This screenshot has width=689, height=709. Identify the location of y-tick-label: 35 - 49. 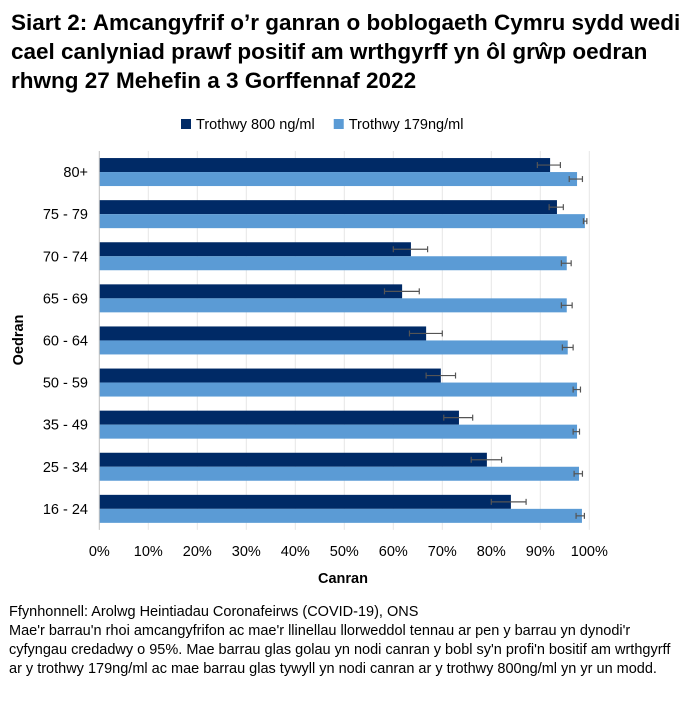
(65, 426).